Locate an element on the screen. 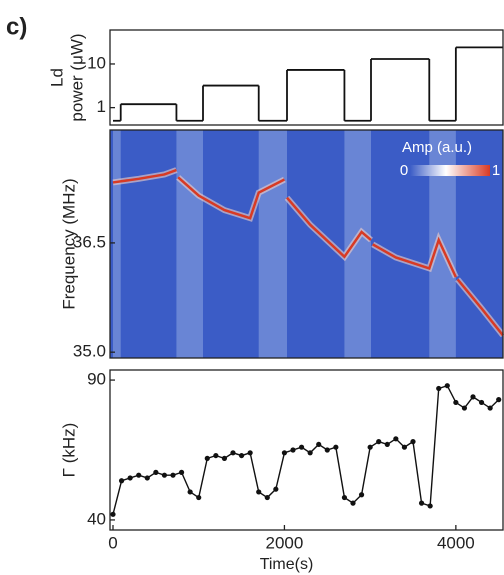 The image size is (504, 575). y-tick-label: 40 is located at coordinates (96, 518).